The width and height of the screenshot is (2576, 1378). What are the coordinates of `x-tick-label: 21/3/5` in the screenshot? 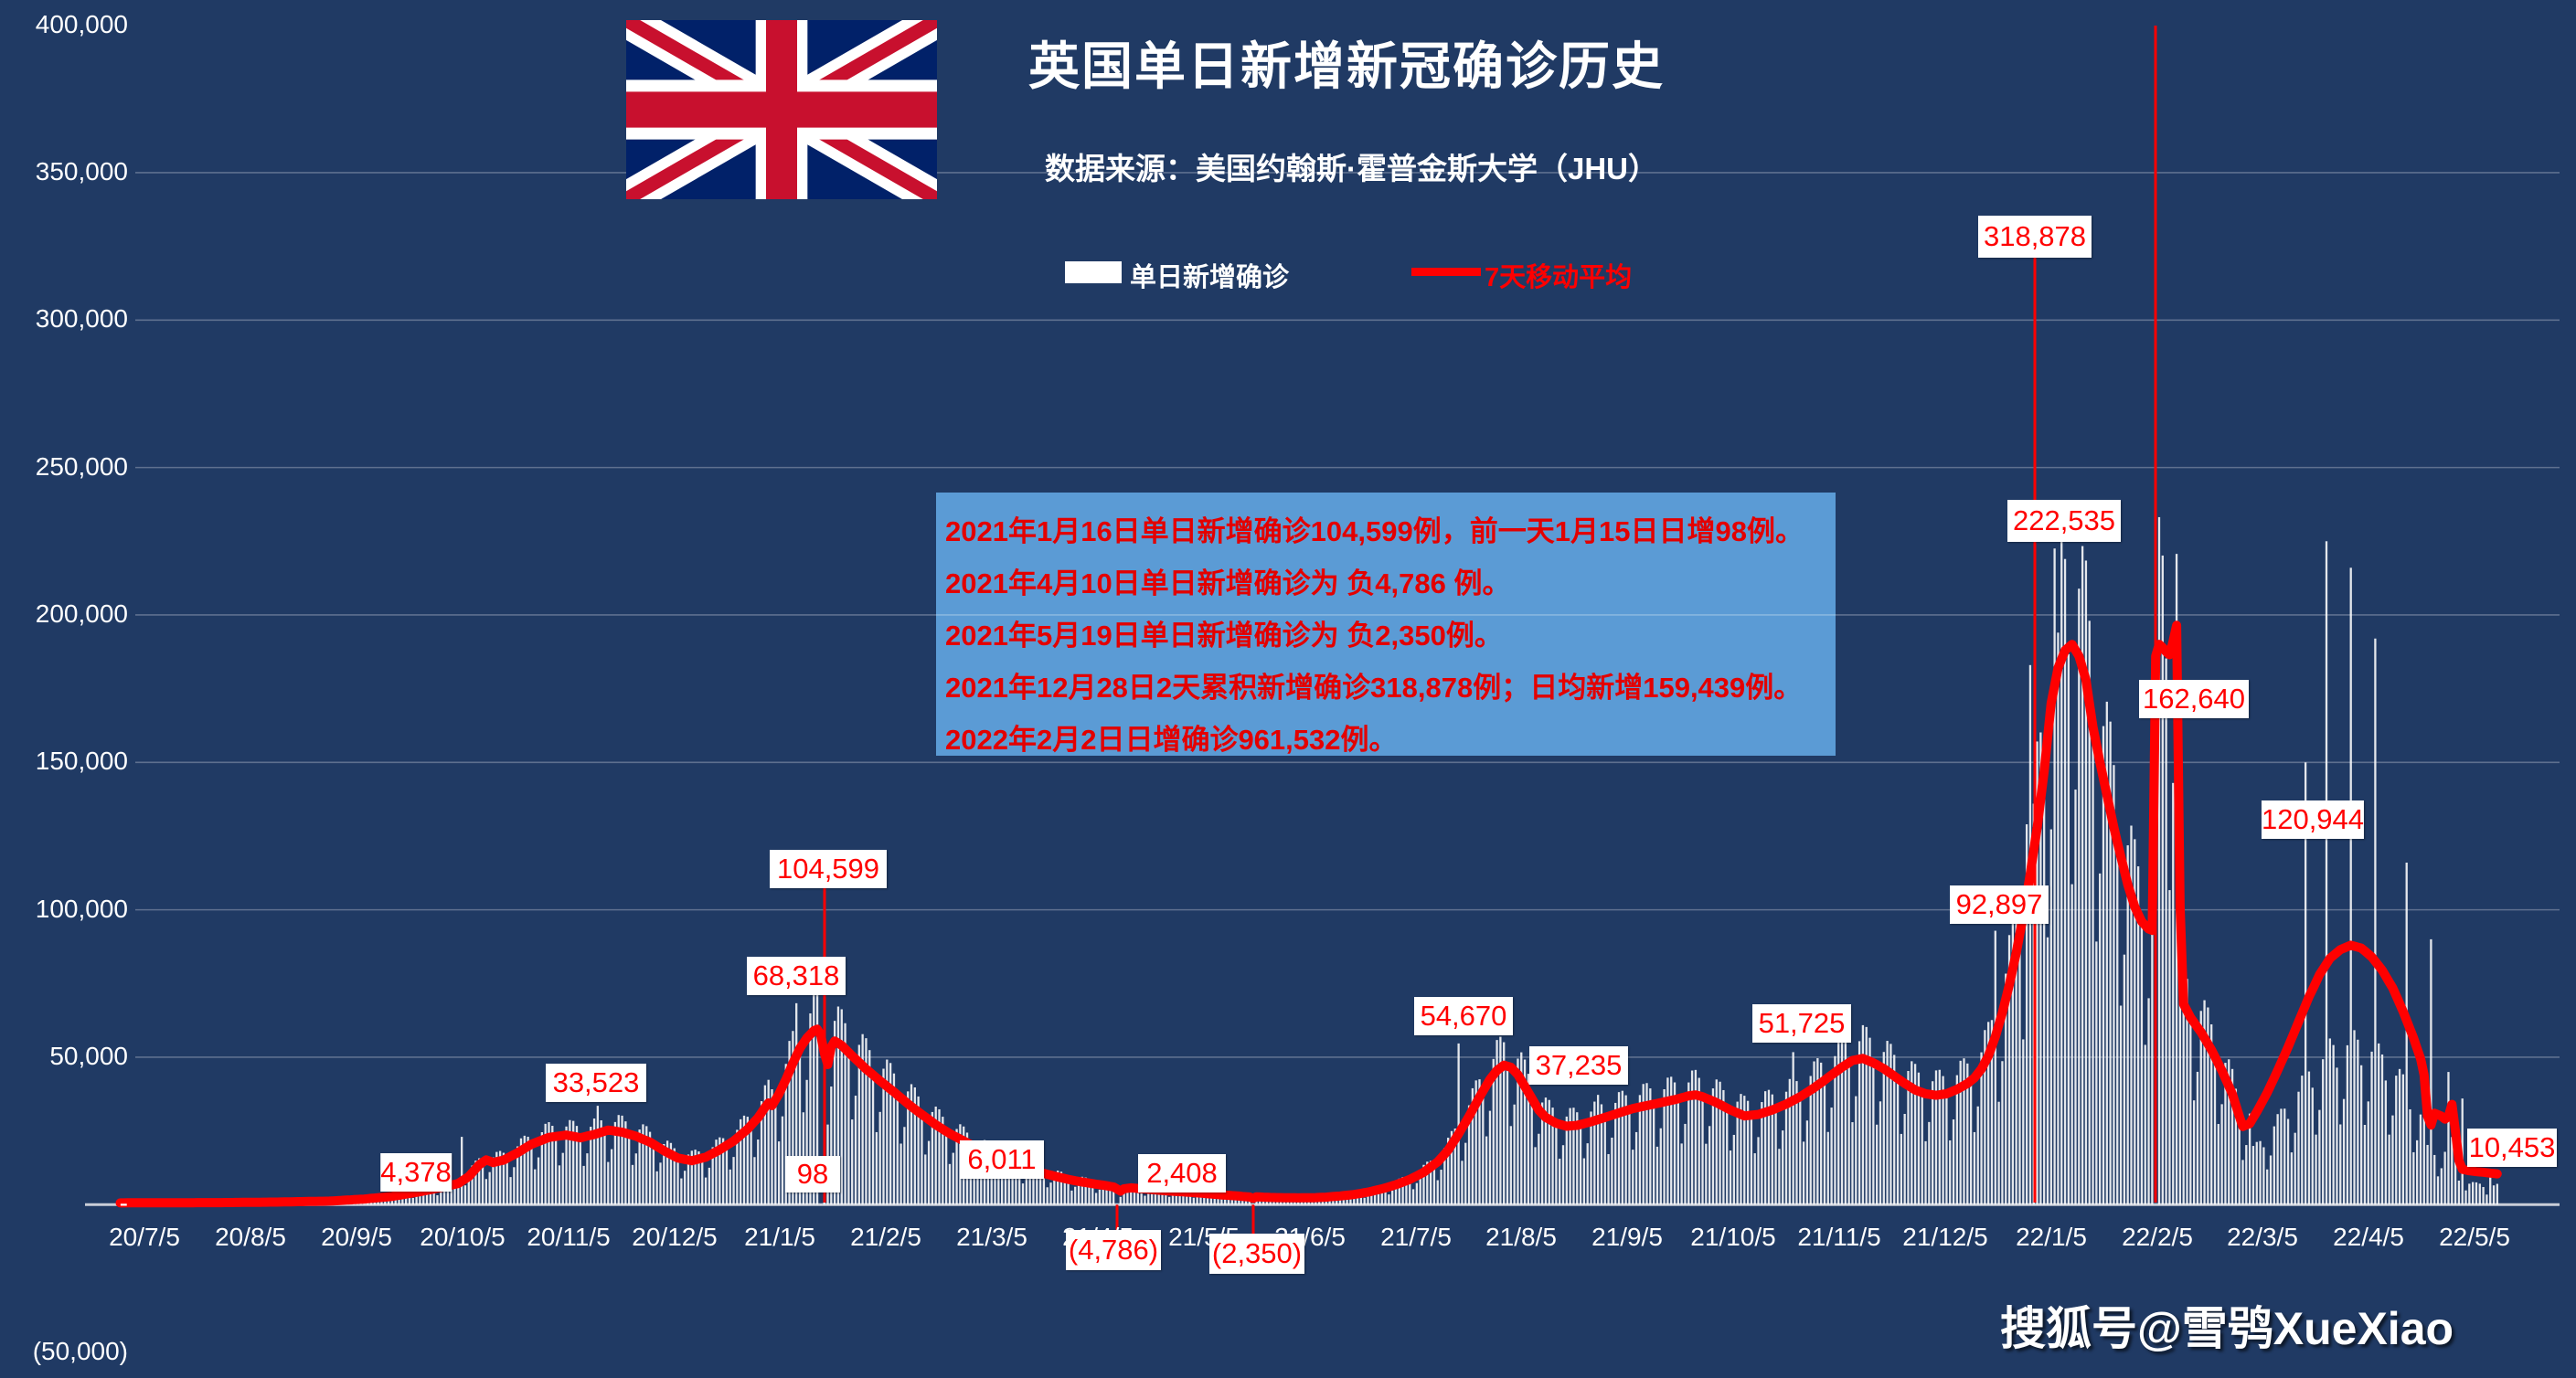 It's located at (992, 1237).